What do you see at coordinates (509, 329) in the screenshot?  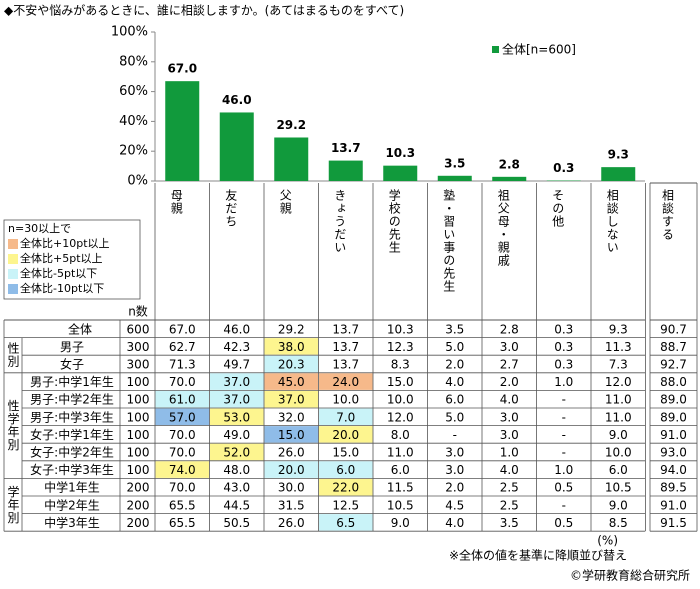 I see `table-cell: 2.8` at bounding box center [509, 329].